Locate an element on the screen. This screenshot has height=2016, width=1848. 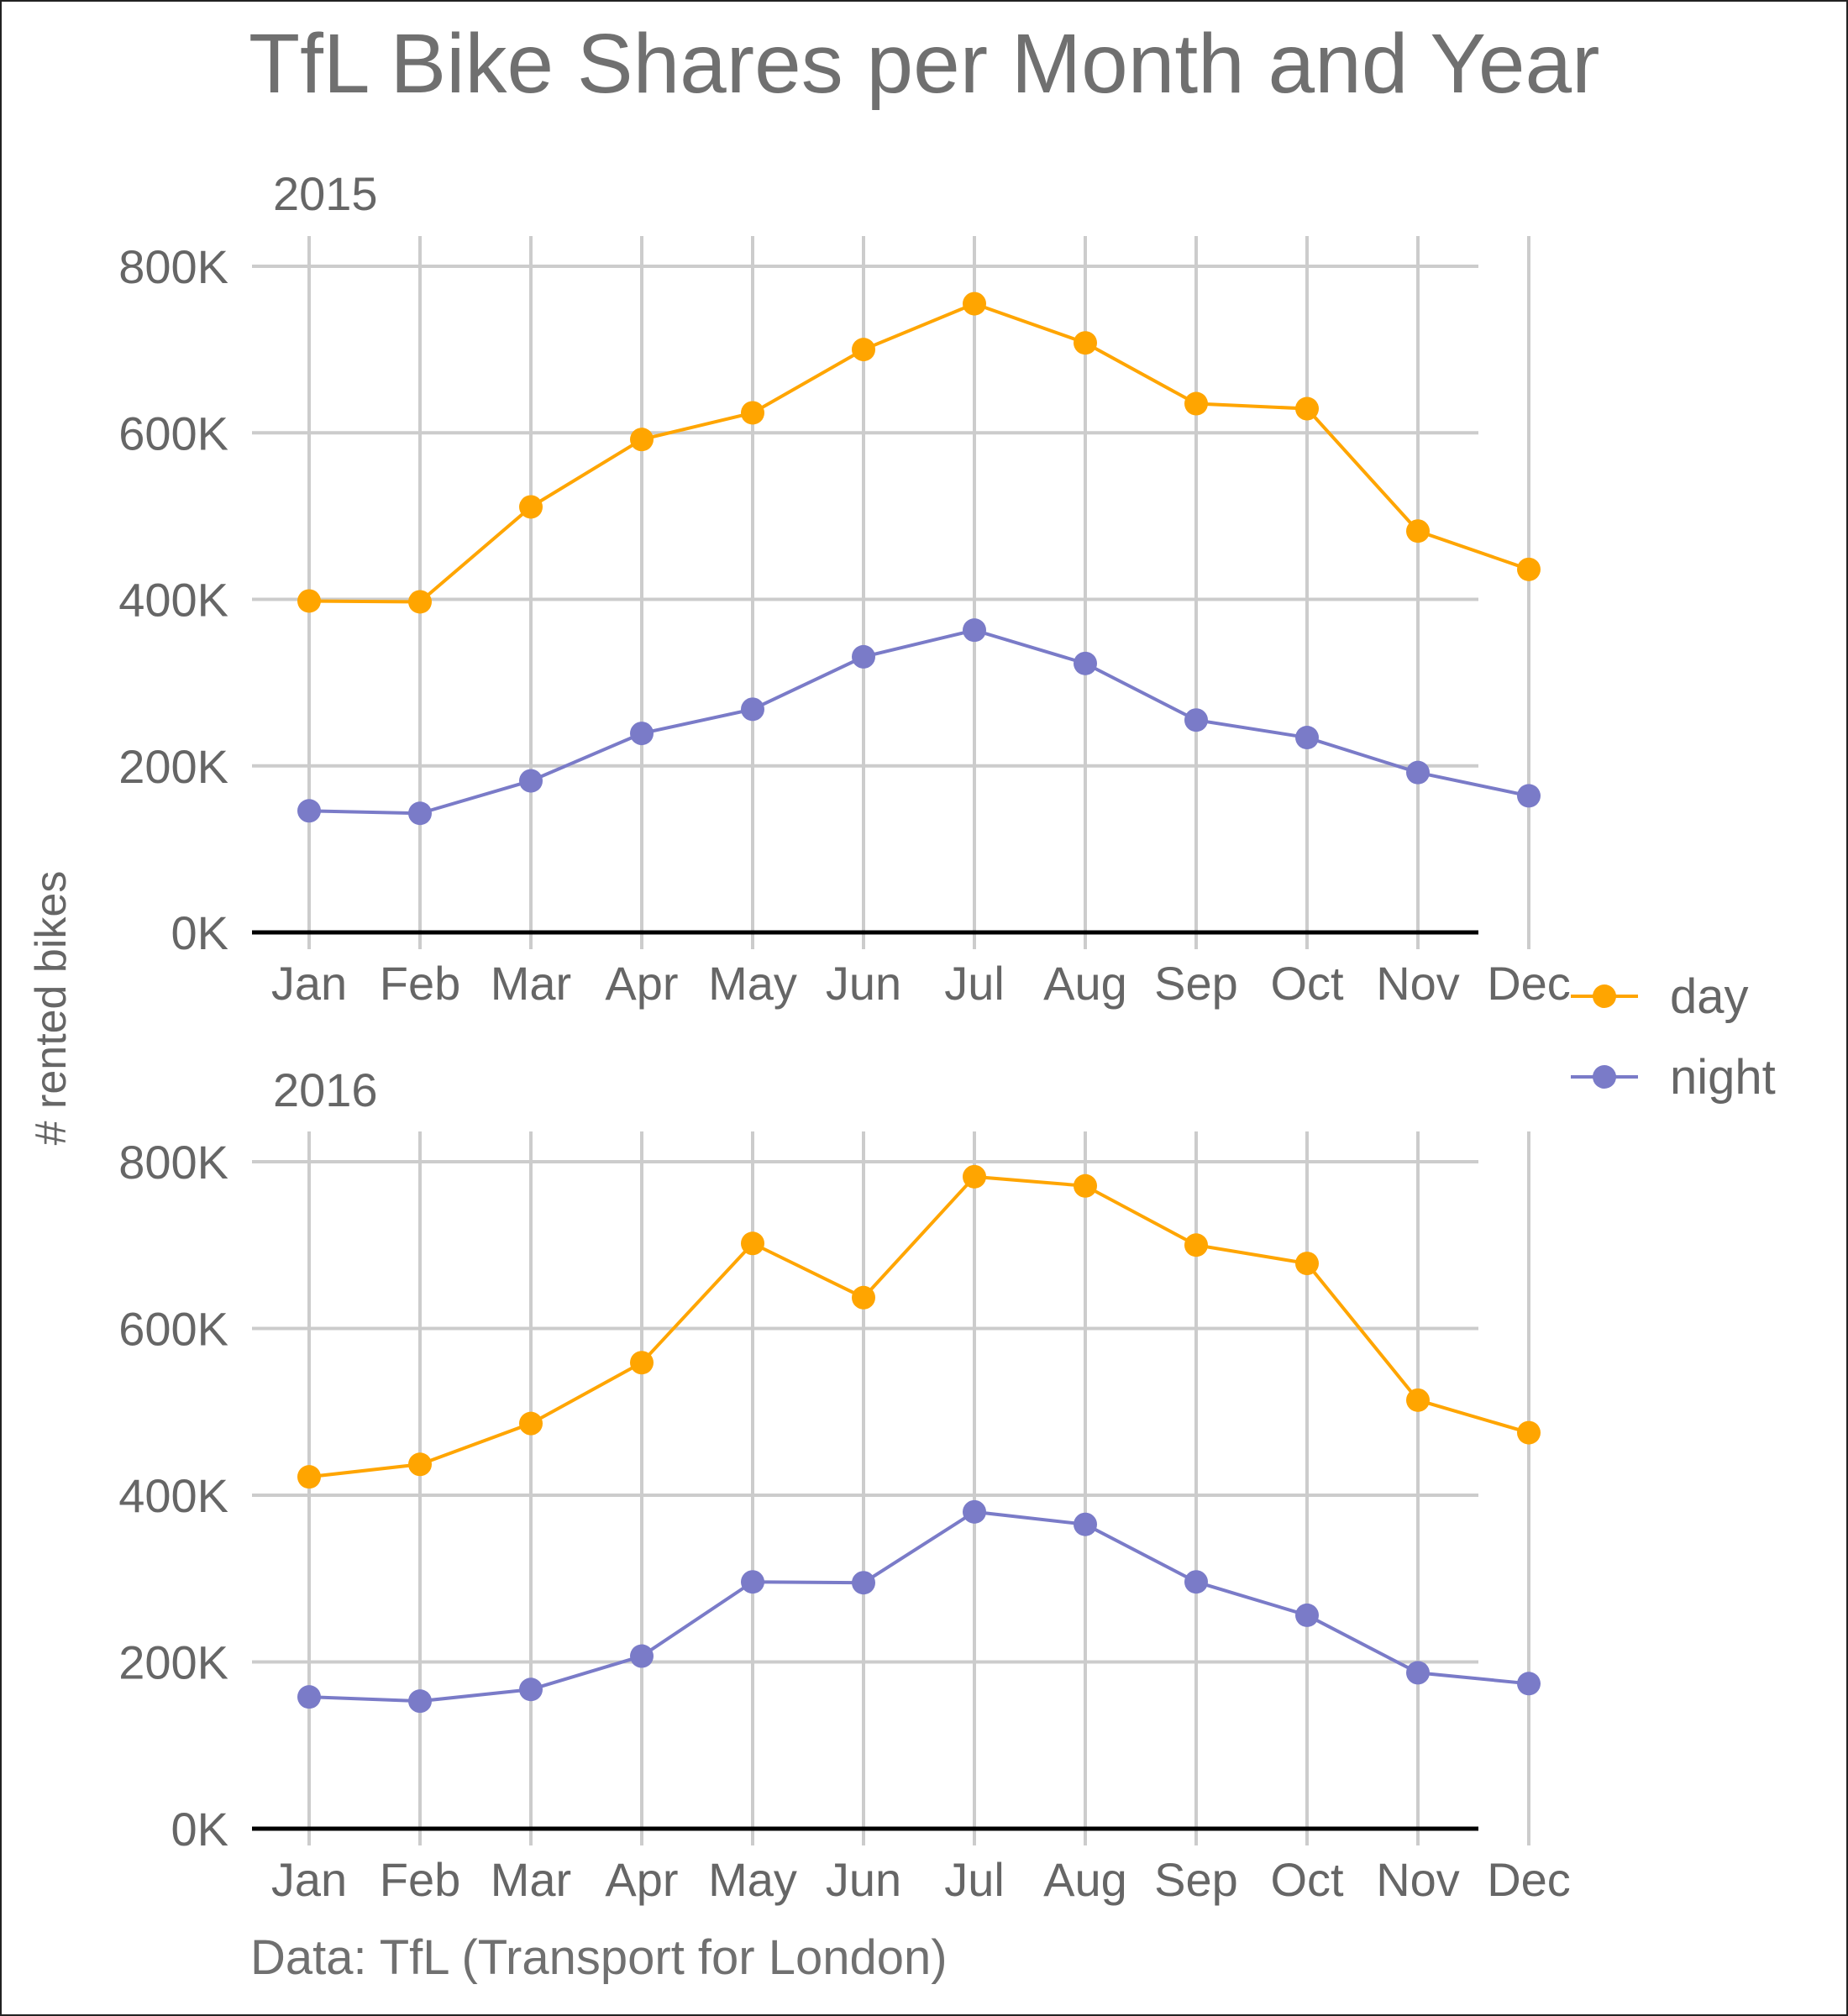
caption: Data: TfL (Transport for London) is located at coordinates (599, 1957).